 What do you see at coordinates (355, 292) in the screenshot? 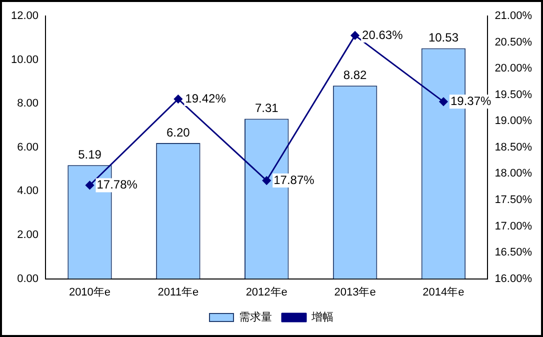
I see `x-tick-label: 2013年e` at bounding box center [355, 292].